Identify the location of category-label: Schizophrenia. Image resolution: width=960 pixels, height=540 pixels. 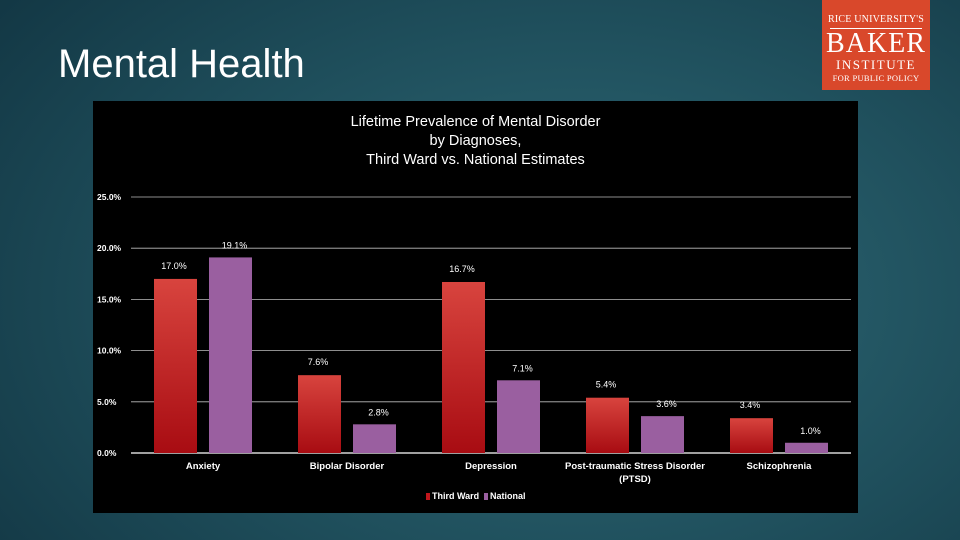
(780, 466).